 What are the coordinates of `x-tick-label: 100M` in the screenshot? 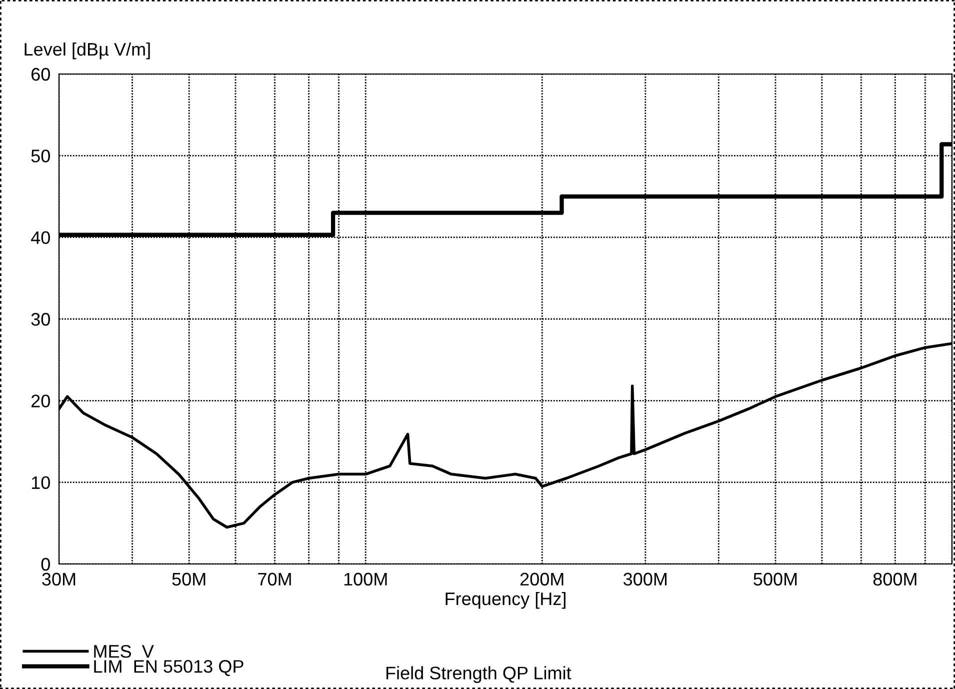 It's located at (365, 579).